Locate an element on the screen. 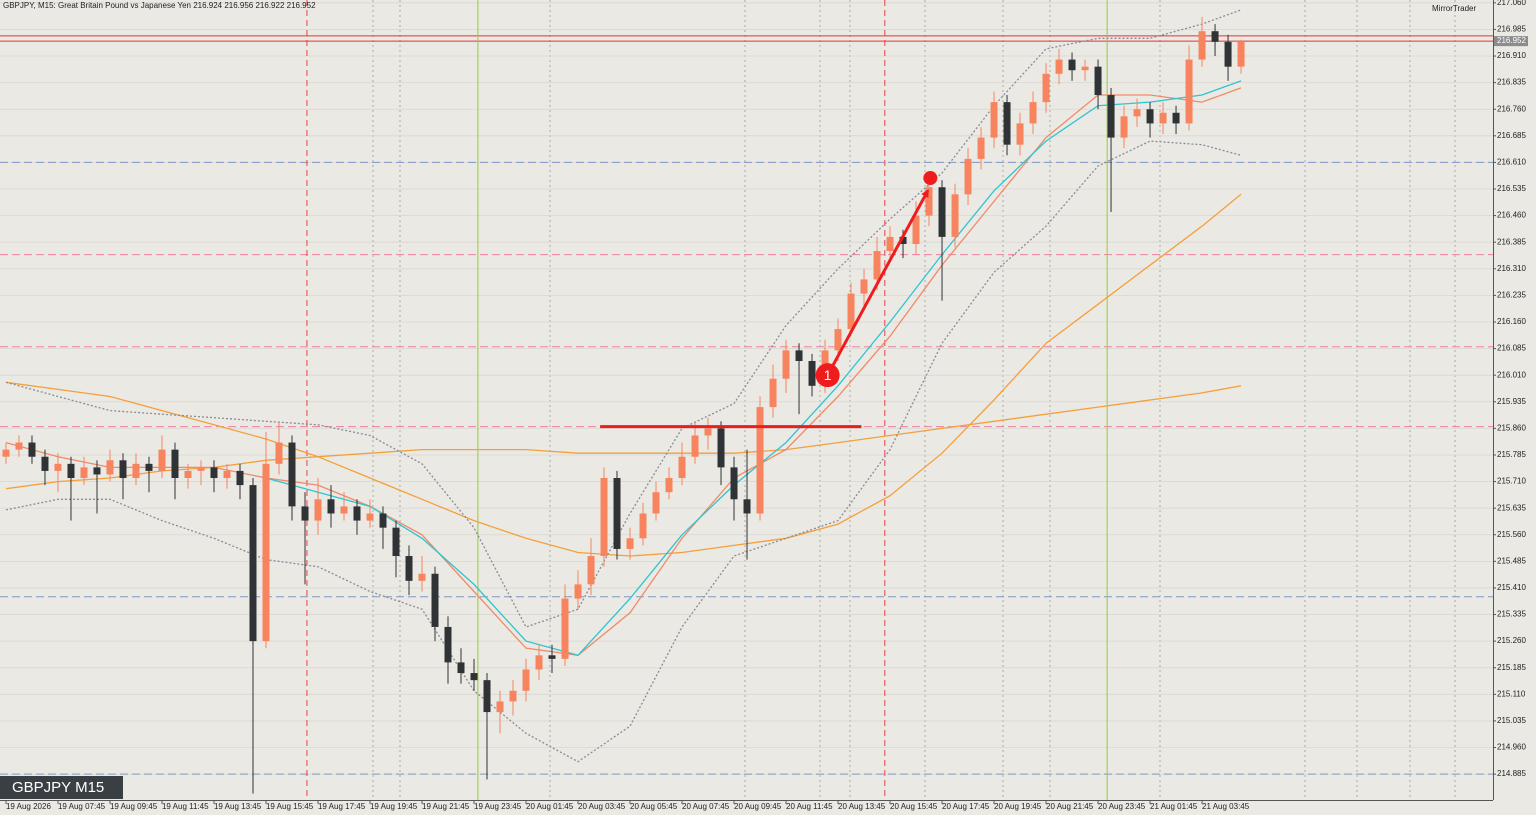  y-tick-label: 216.310 is located at coordinates (1511, 268).